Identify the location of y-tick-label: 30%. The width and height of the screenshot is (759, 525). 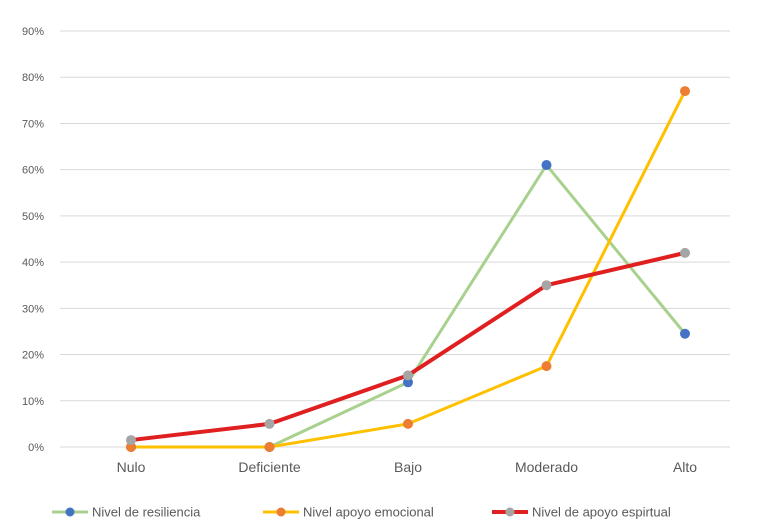
(33, 309).